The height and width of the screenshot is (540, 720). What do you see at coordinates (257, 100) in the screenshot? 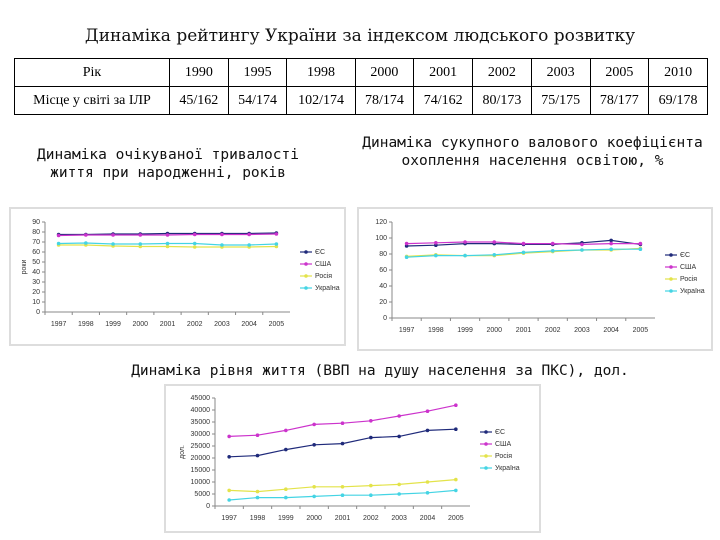
I see `table-cell: 54/174` at bounding box center [257, 100].